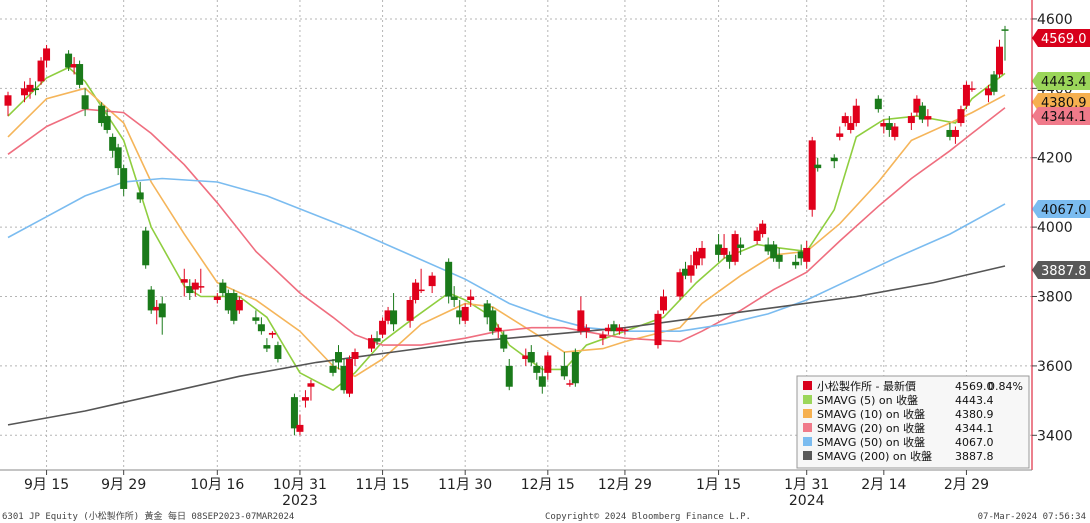 The height and width of the screenshot is (523, 1090). What do you see at coordinates (718, 485) in the screenshot?
I see `x-tick-label: 1月 15` at bounding box center [718, 485].